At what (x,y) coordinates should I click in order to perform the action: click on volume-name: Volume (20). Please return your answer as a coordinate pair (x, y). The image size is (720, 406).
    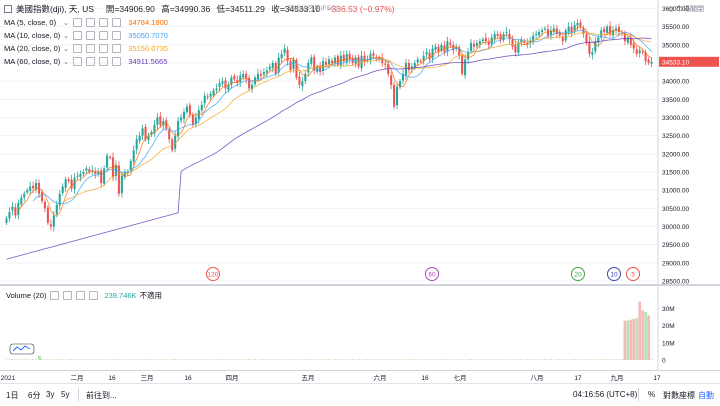
    Looking at the image, I should click on (26, 295).